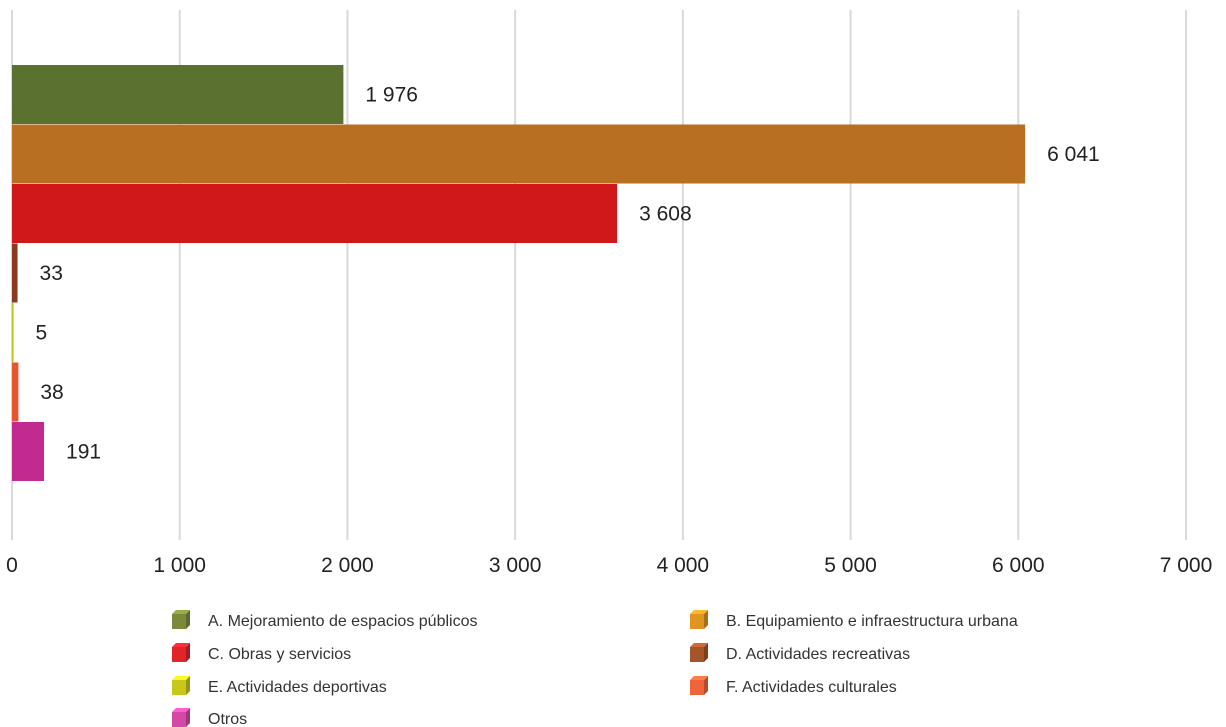  Describe the element at coordinates (83, 452) in the screenshot. I see `data-label: 191` at that location.